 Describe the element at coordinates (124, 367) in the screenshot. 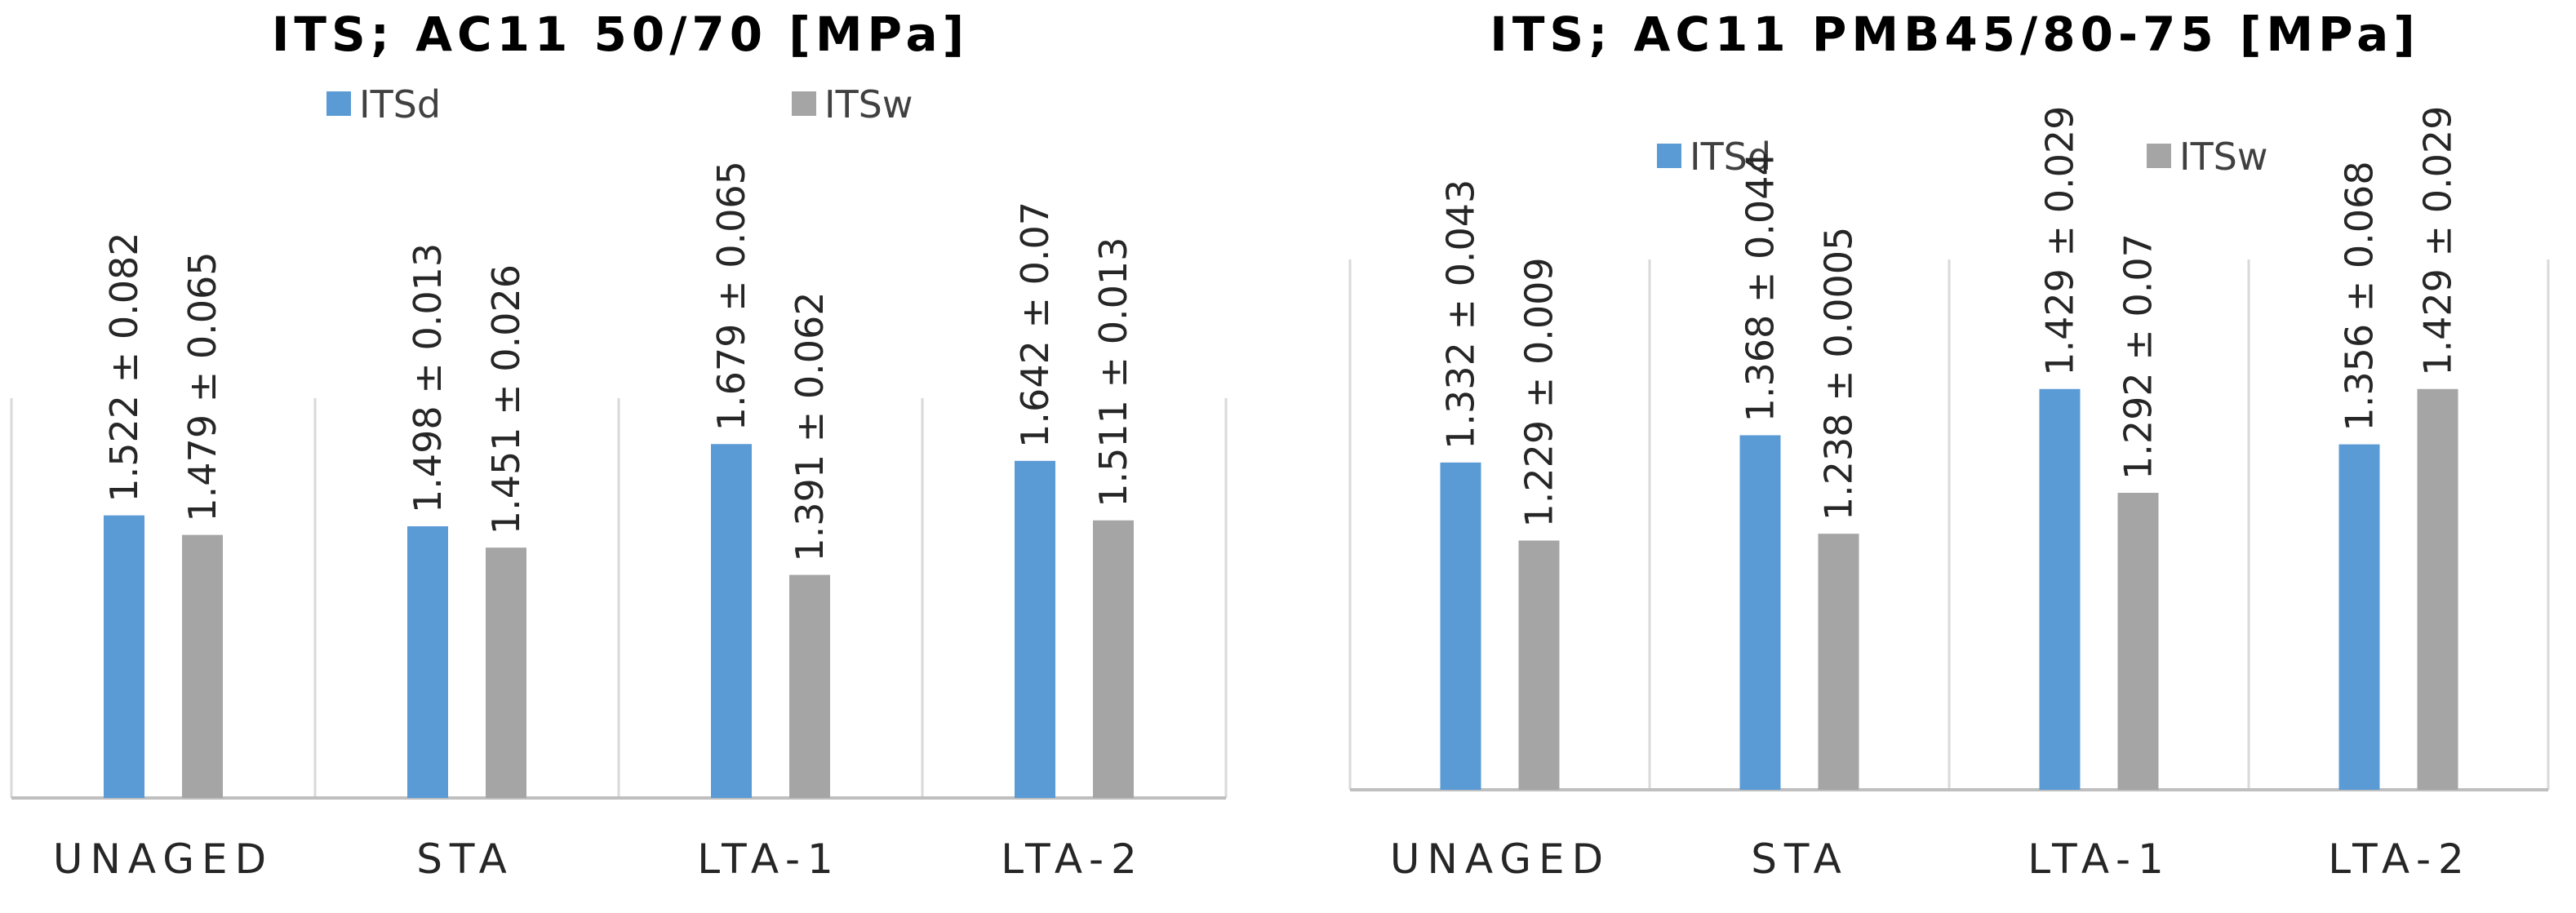

I see `data-label: 1.522 ± 0.082` at that location.